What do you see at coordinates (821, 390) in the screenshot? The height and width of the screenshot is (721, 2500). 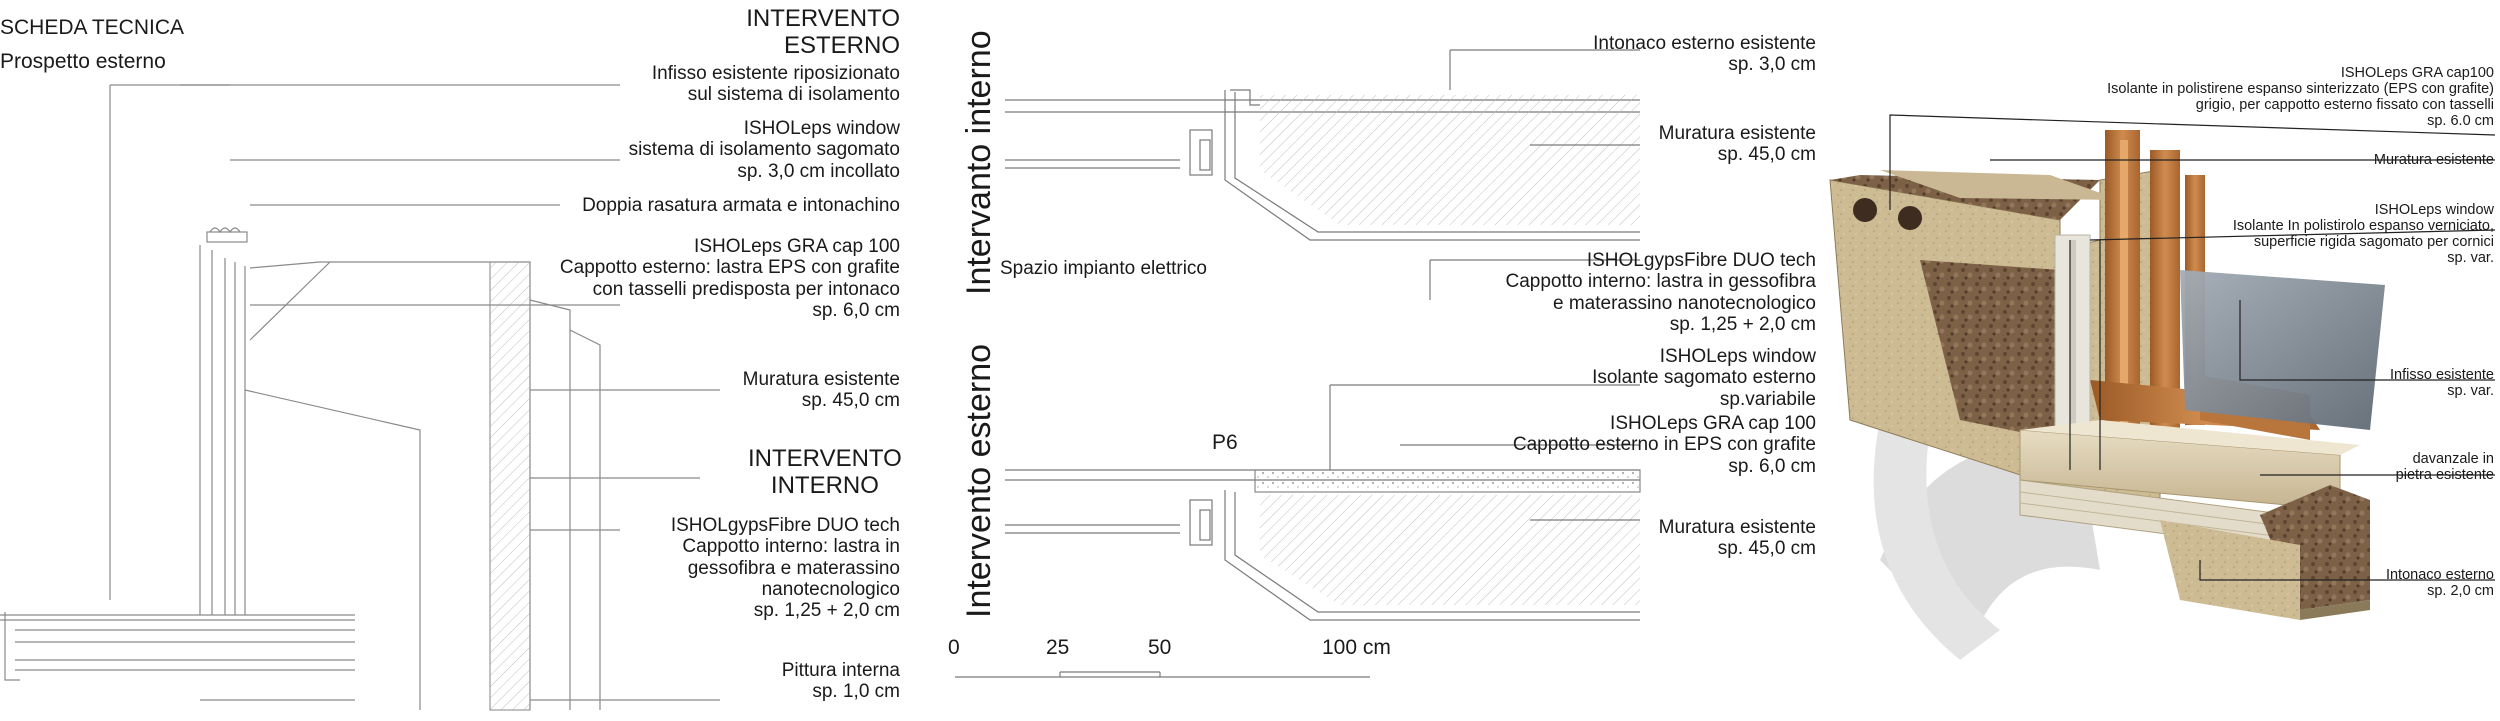 I see `label-muratura-left: Muratura esistente sp. 45,0 cm` at bounding box center [821, 390].